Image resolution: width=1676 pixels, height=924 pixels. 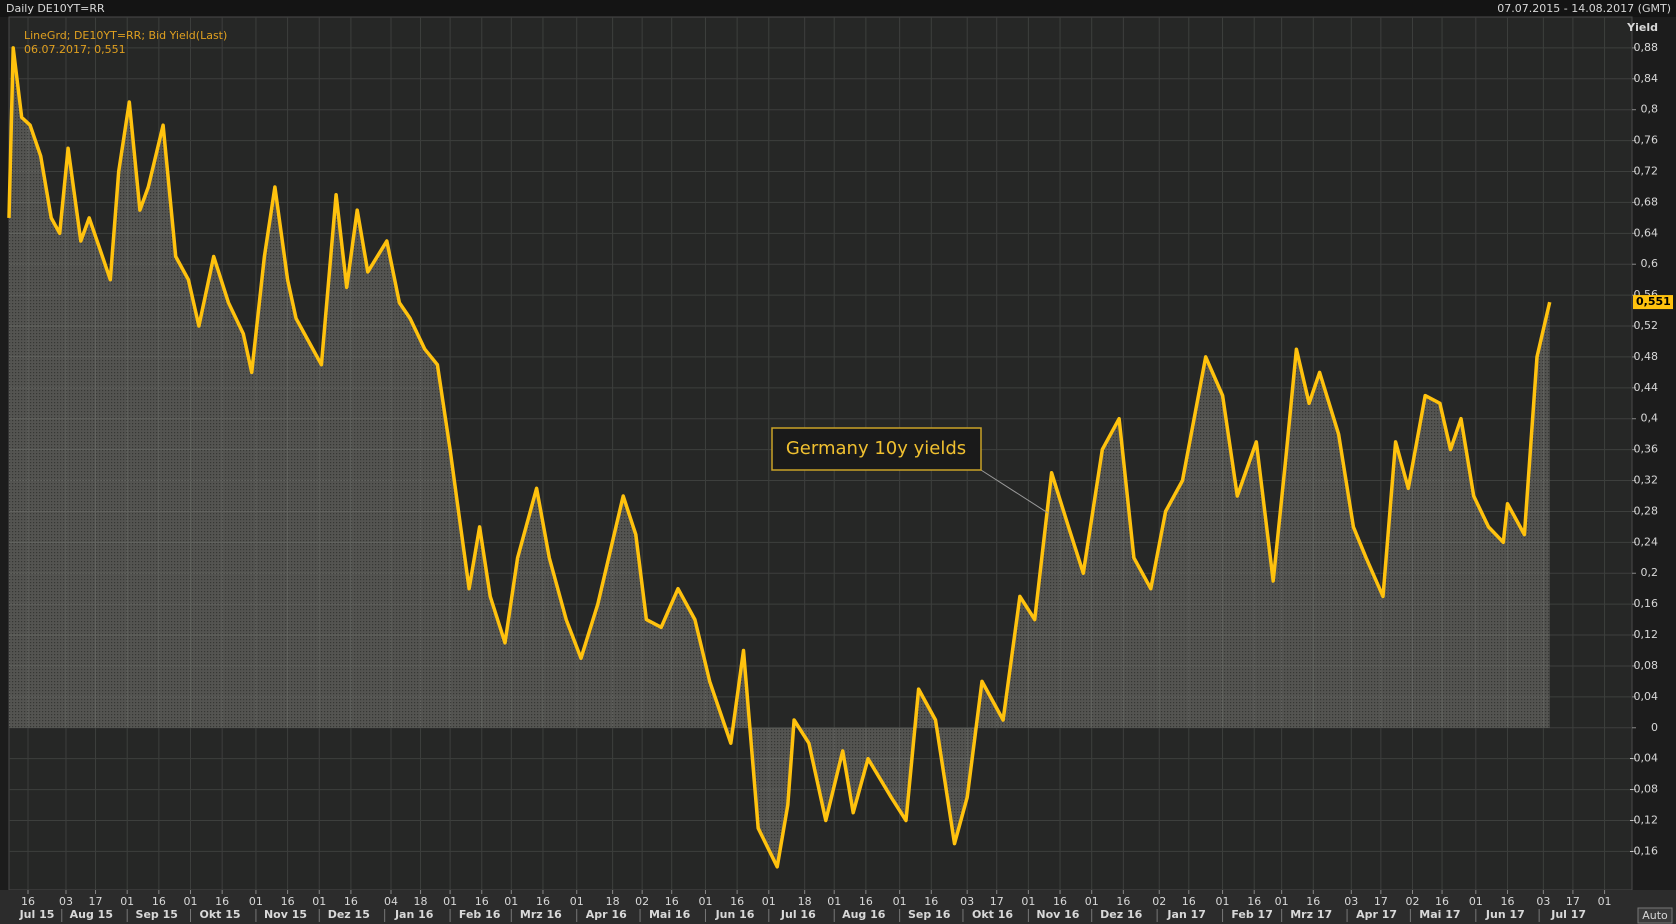 I want to click on y-tick-label: 0,32, so click(x=1646, y=480).